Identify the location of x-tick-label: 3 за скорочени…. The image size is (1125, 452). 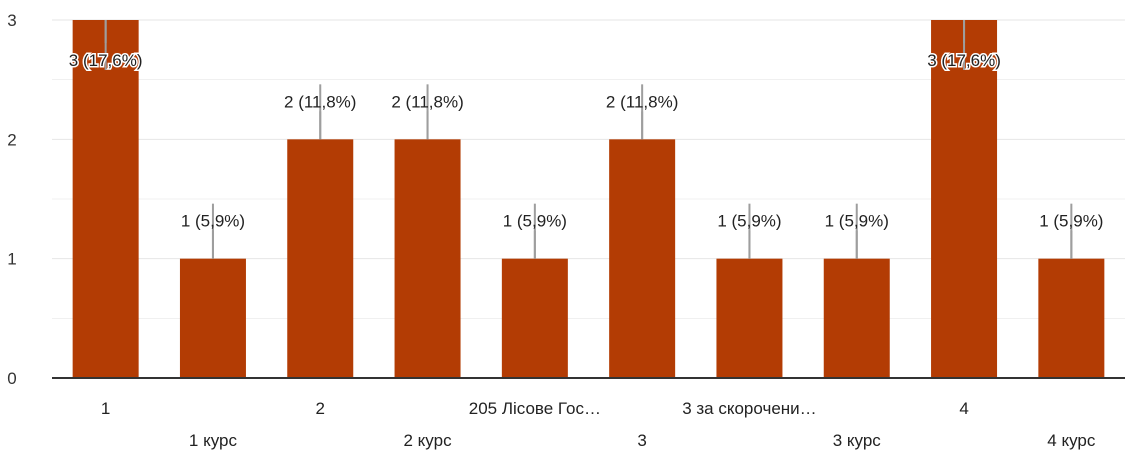
(749, 408).